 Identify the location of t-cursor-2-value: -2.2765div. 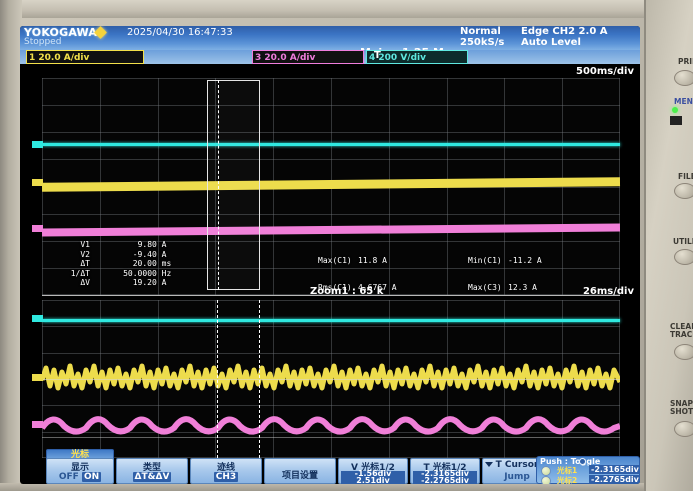
(445, 479).